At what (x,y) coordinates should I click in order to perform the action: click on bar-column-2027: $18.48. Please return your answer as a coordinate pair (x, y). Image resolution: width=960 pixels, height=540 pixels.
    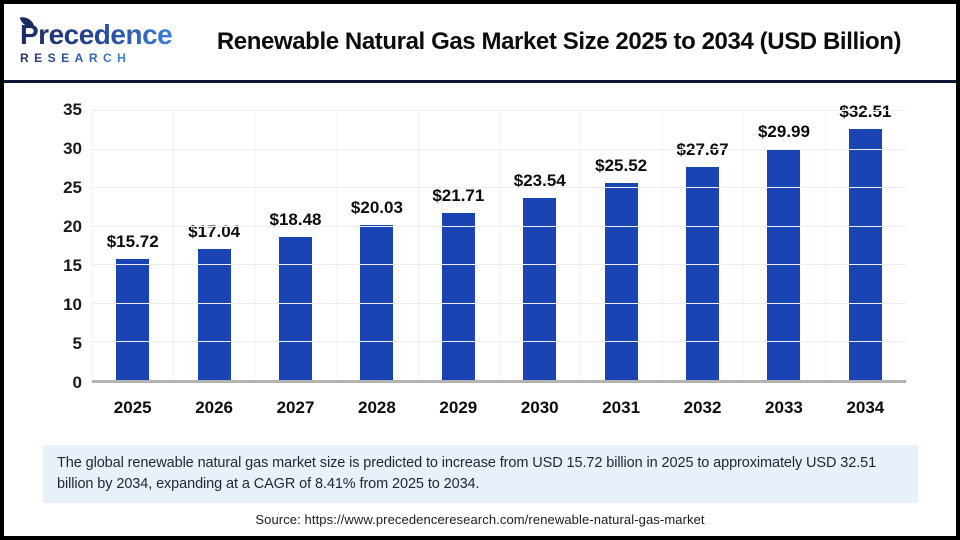
    Looking at the image, I should click on (295, 245).